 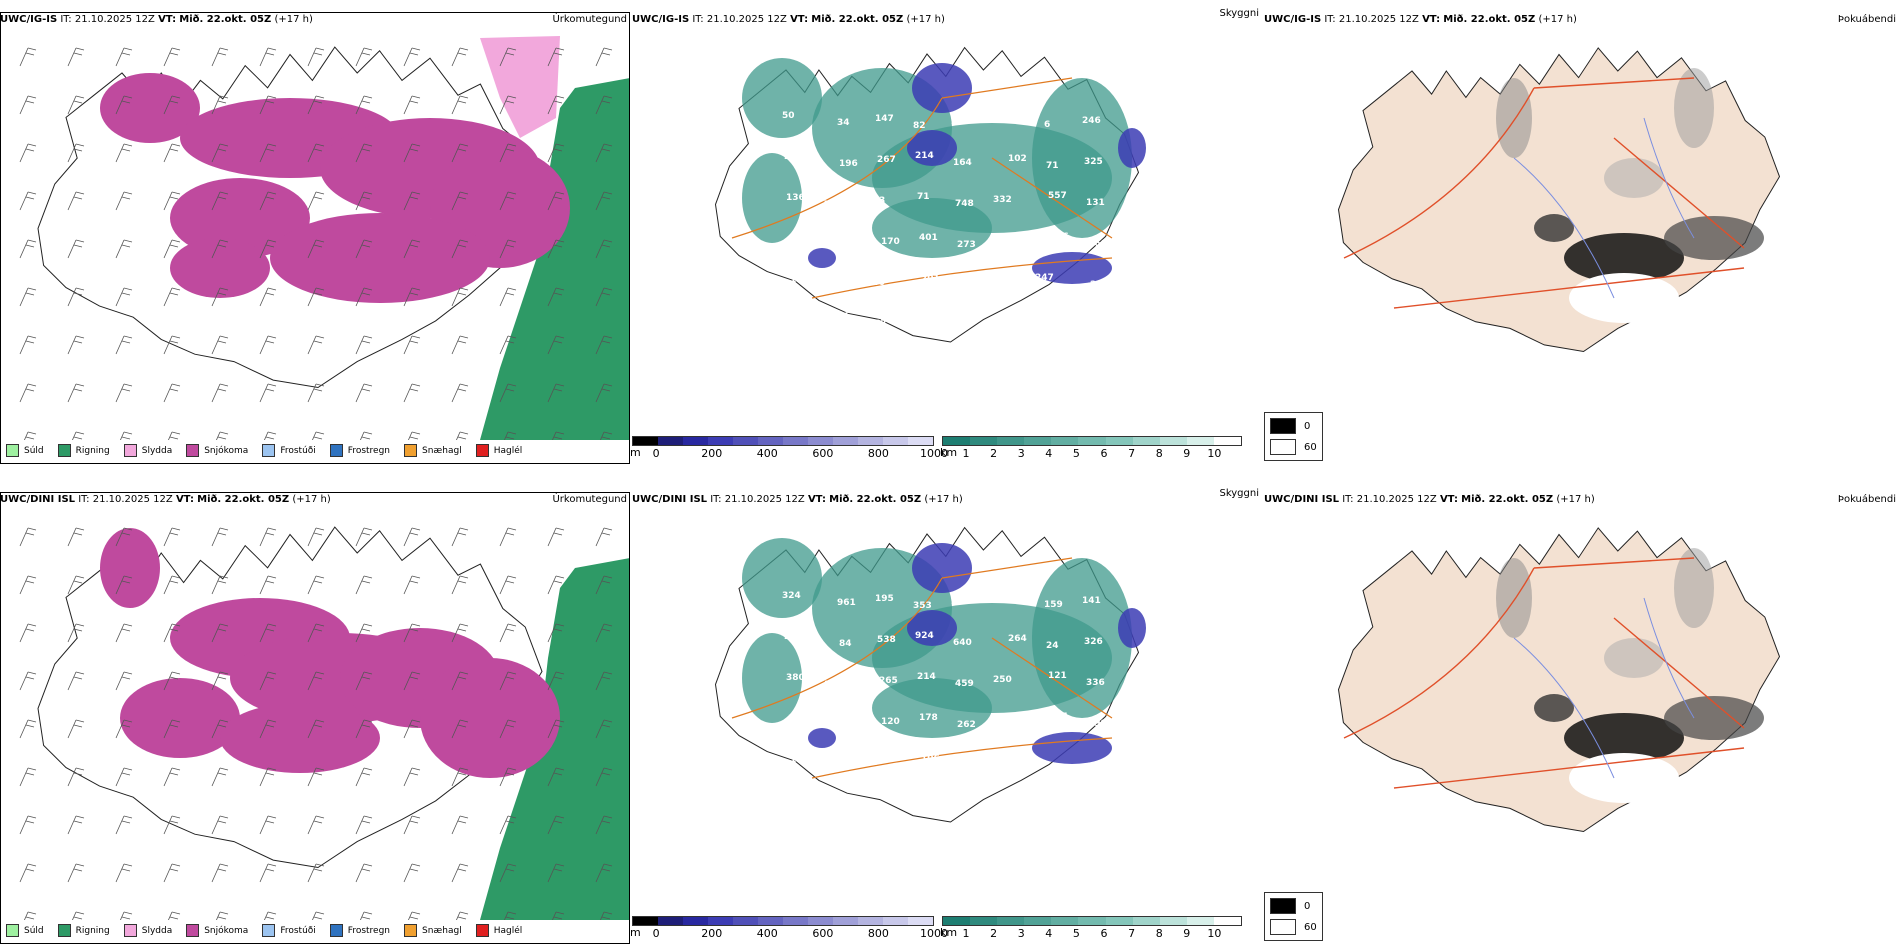 I want to click on colorbar-tick: 3, so click(x=1021, y=453).